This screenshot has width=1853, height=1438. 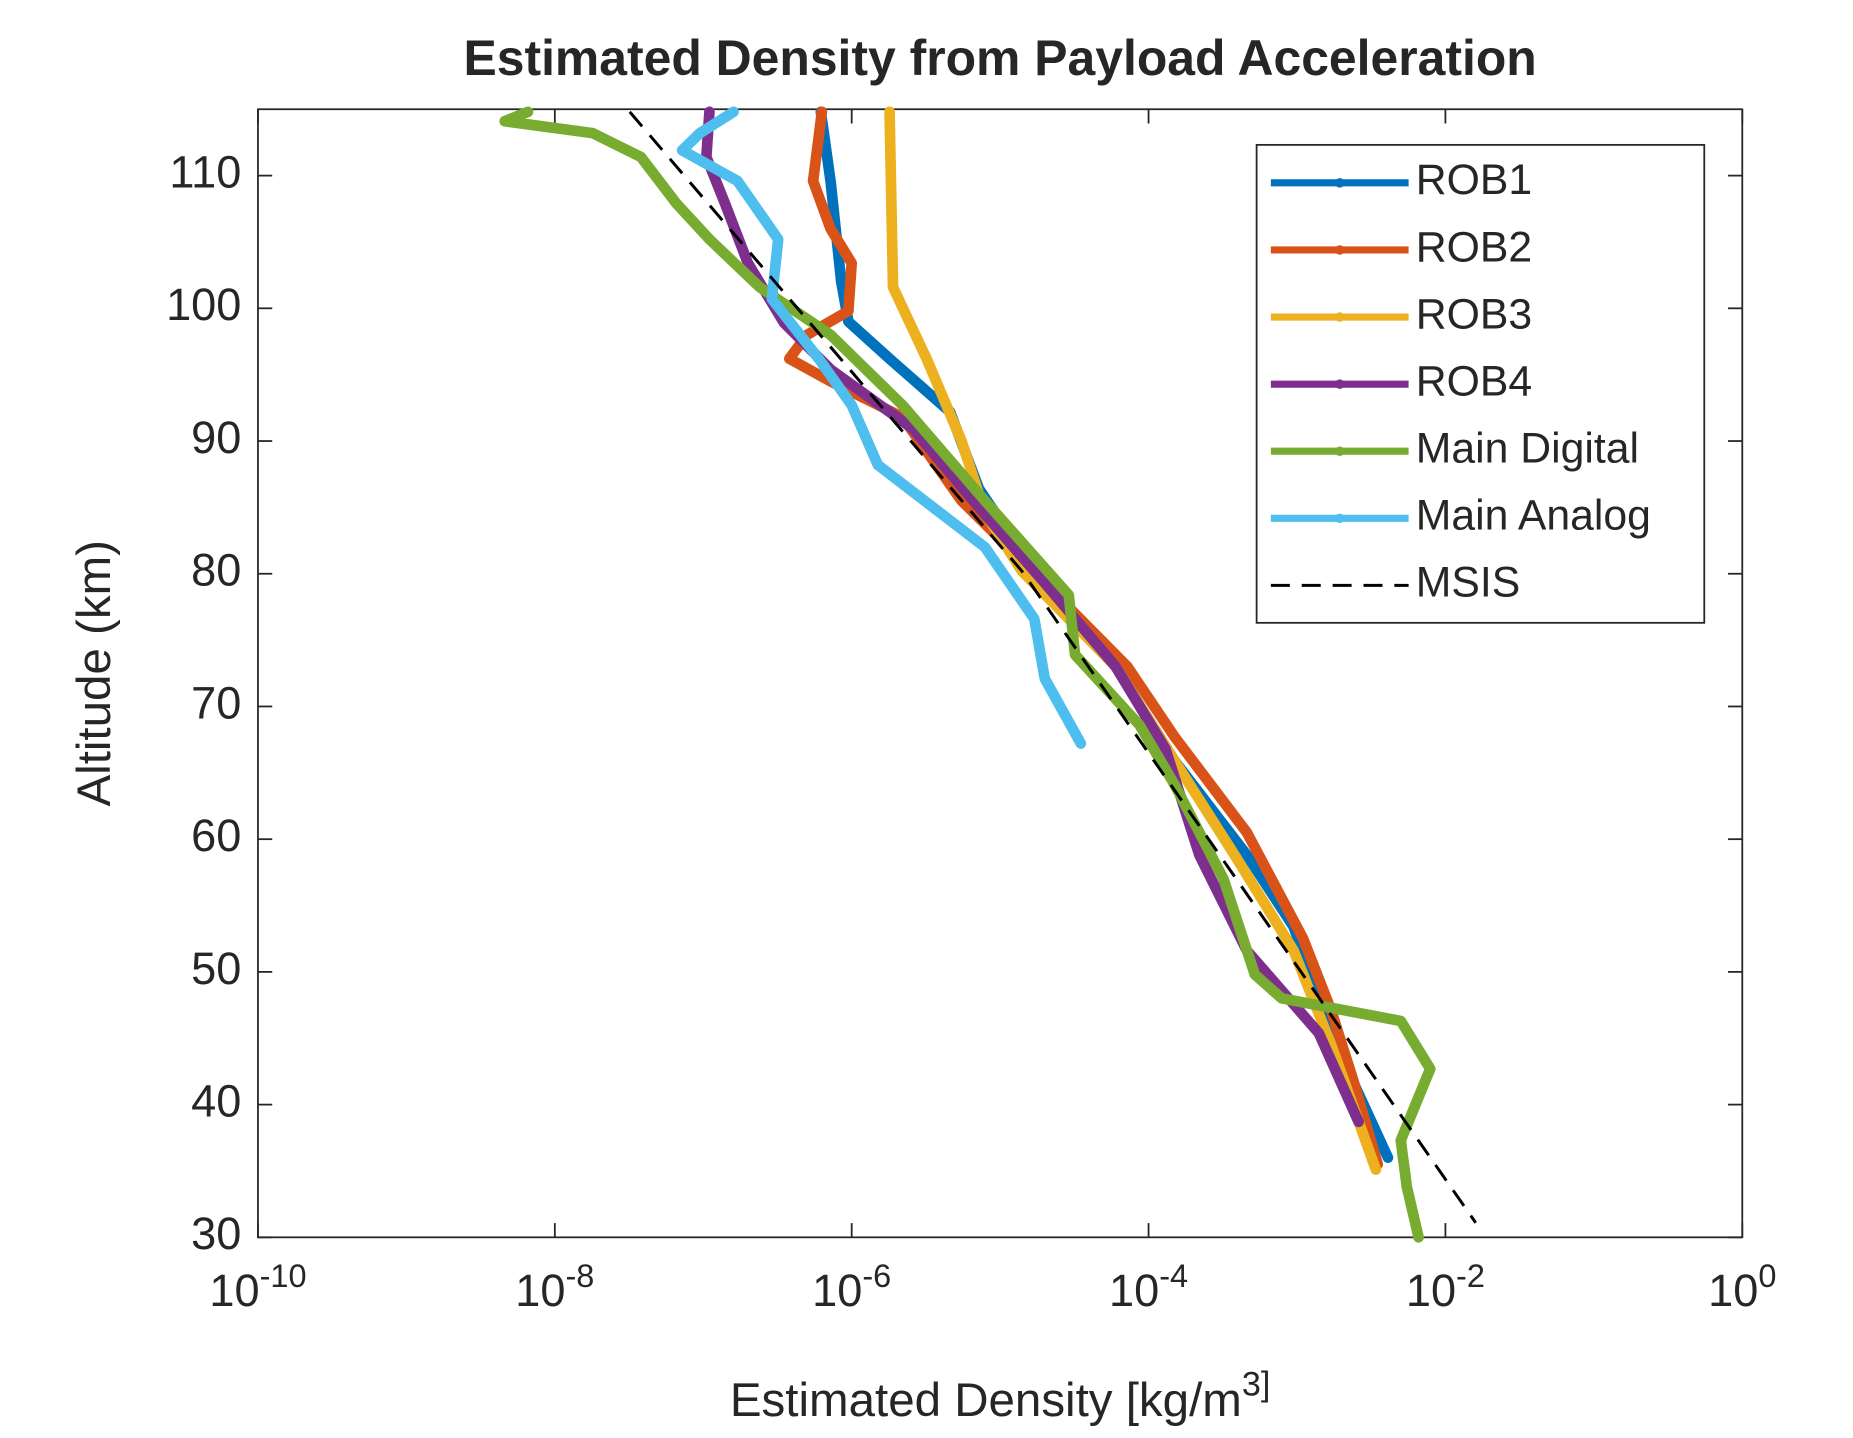 What do you see at coordinates (1474, 314) in the screenshot?
I see `legend-label: ROB3` at bounding box center [1474, 314].